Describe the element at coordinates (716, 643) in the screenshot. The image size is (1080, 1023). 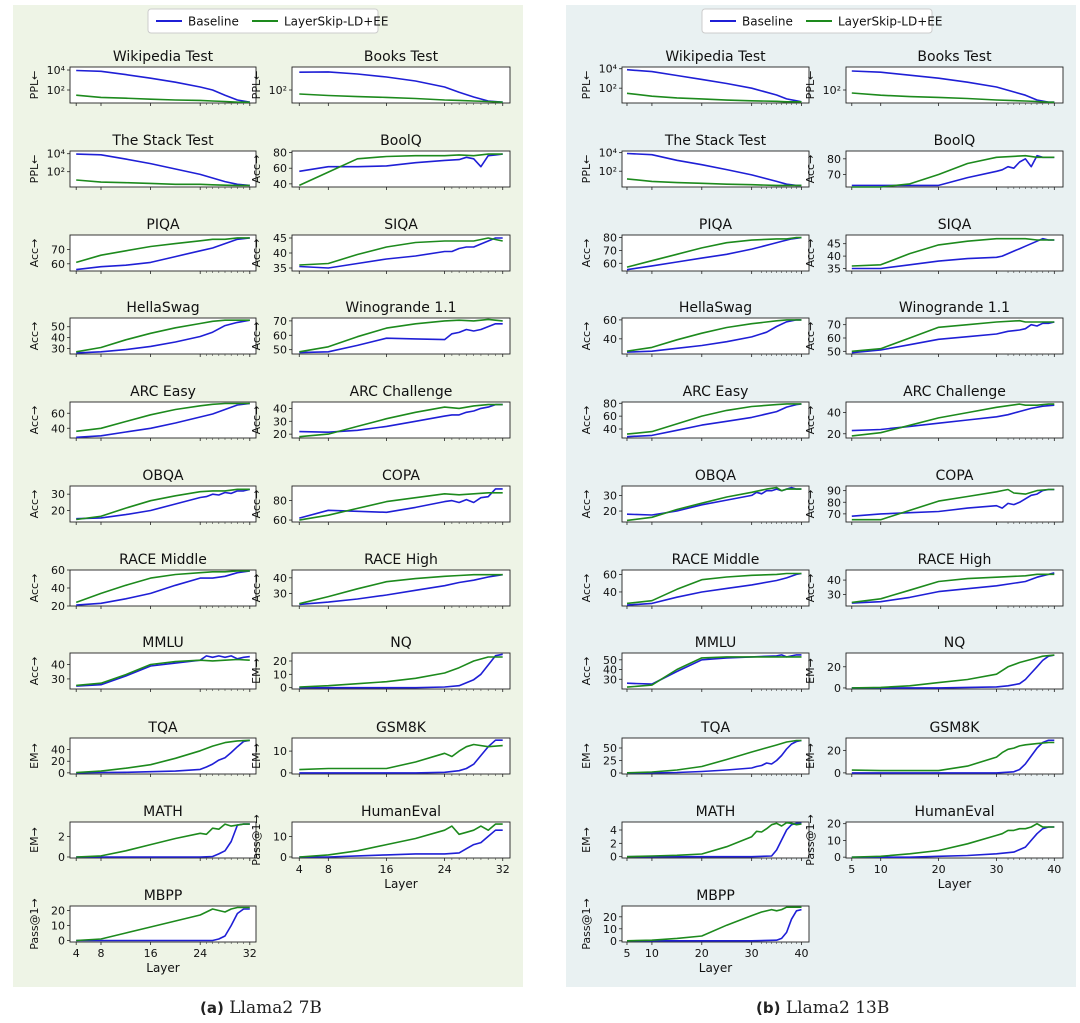
I see `subplot-title: MMLU` at that location.